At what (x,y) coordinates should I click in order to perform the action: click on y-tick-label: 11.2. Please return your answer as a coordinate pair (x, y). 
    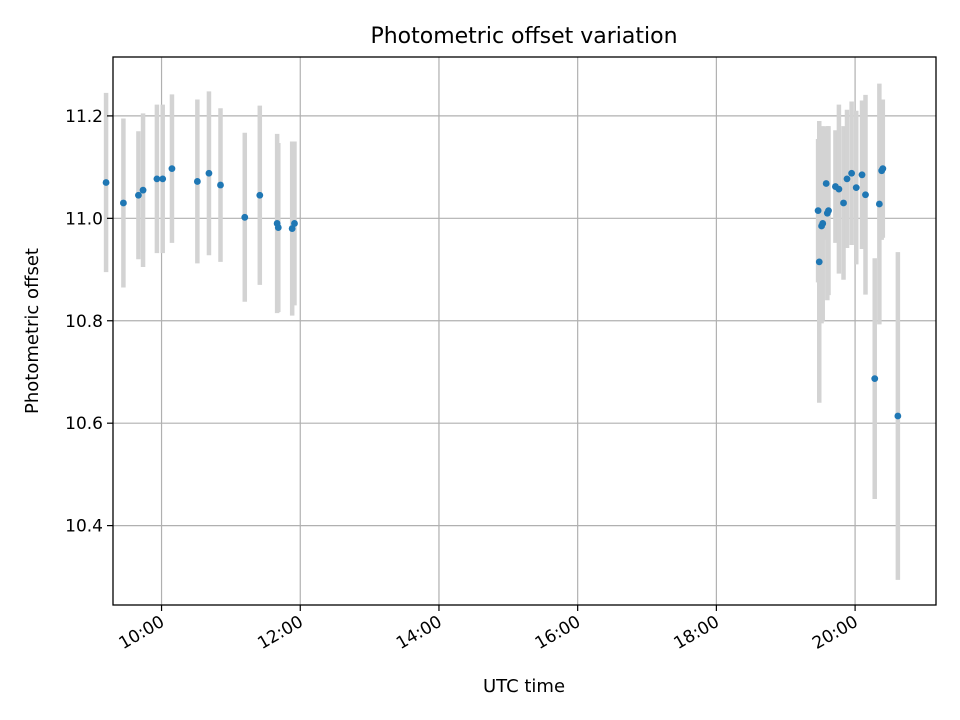
    Looking at the image, I should click on (84, 117).